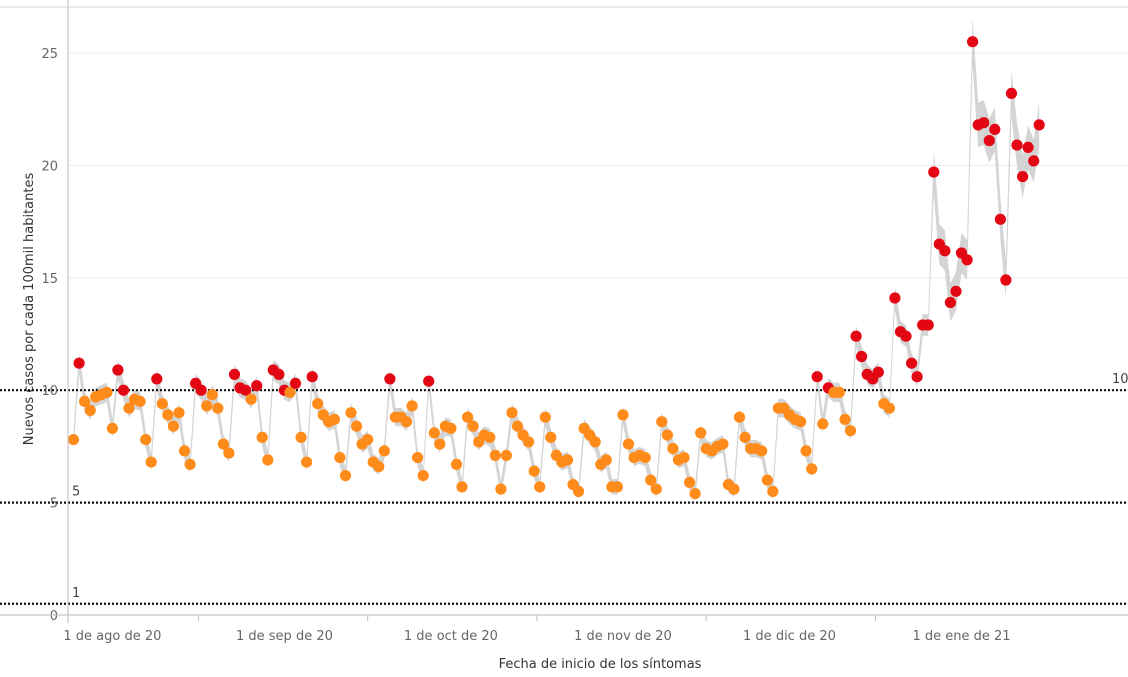 This screenshot has height=677, width=1128. I want to click on y-tick-label: 15, so click(49, 279).